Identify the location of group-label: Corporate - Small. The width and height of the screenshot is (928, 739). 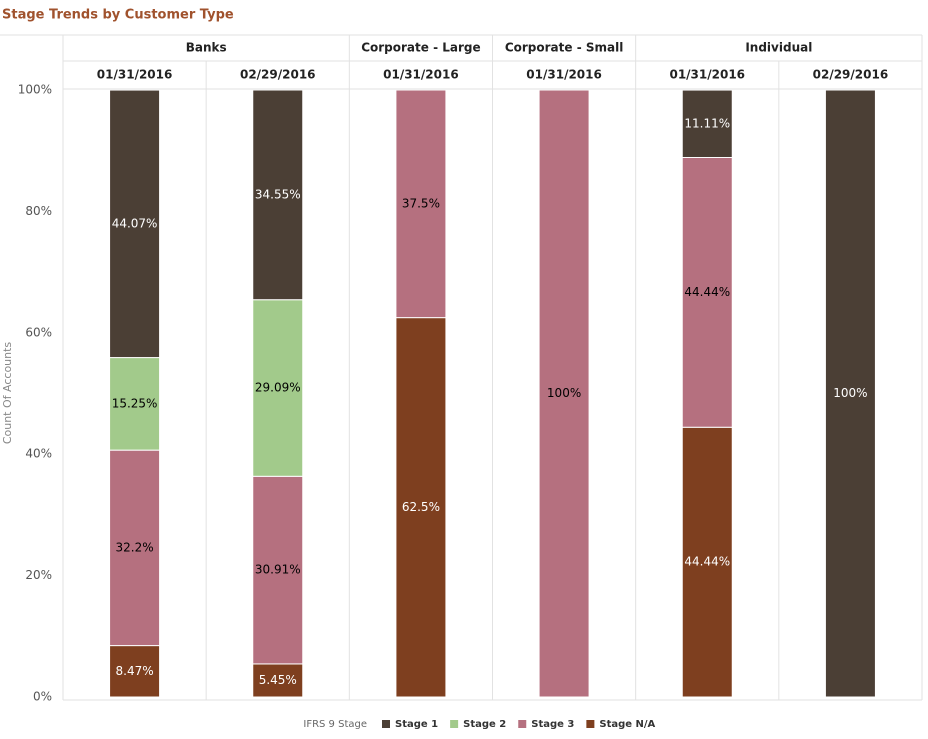
(564, 48).